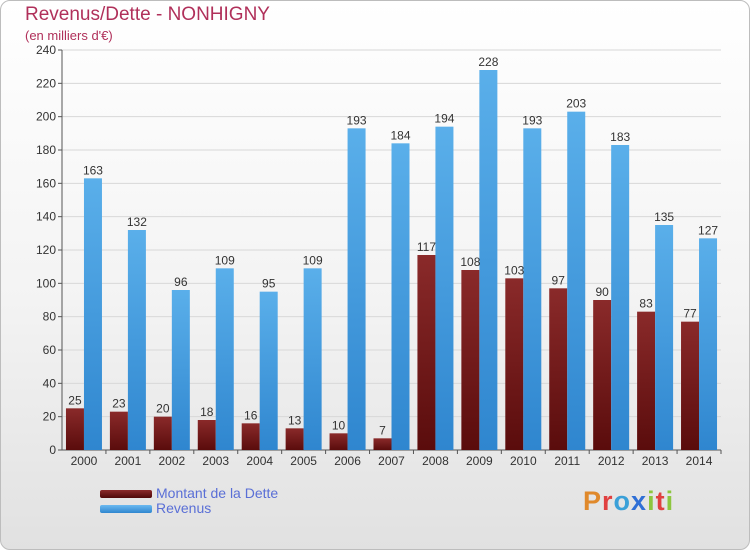 This screenshot has height=550, width=750. Describe the element at coordinates (391, 461) in the screenshot. I see `x-tick-label: 2007` at that location.